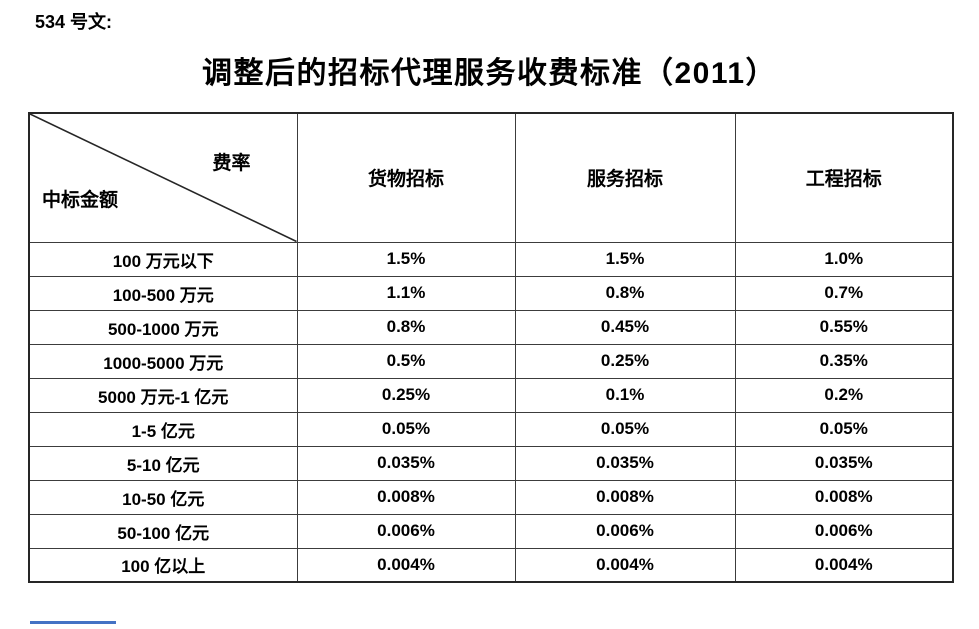 This screenshot has height=629, width=979. Describe the element at coordinates (406, 463) in the screenshot. I see `goods-rate-cell: 0.035%` at that location.